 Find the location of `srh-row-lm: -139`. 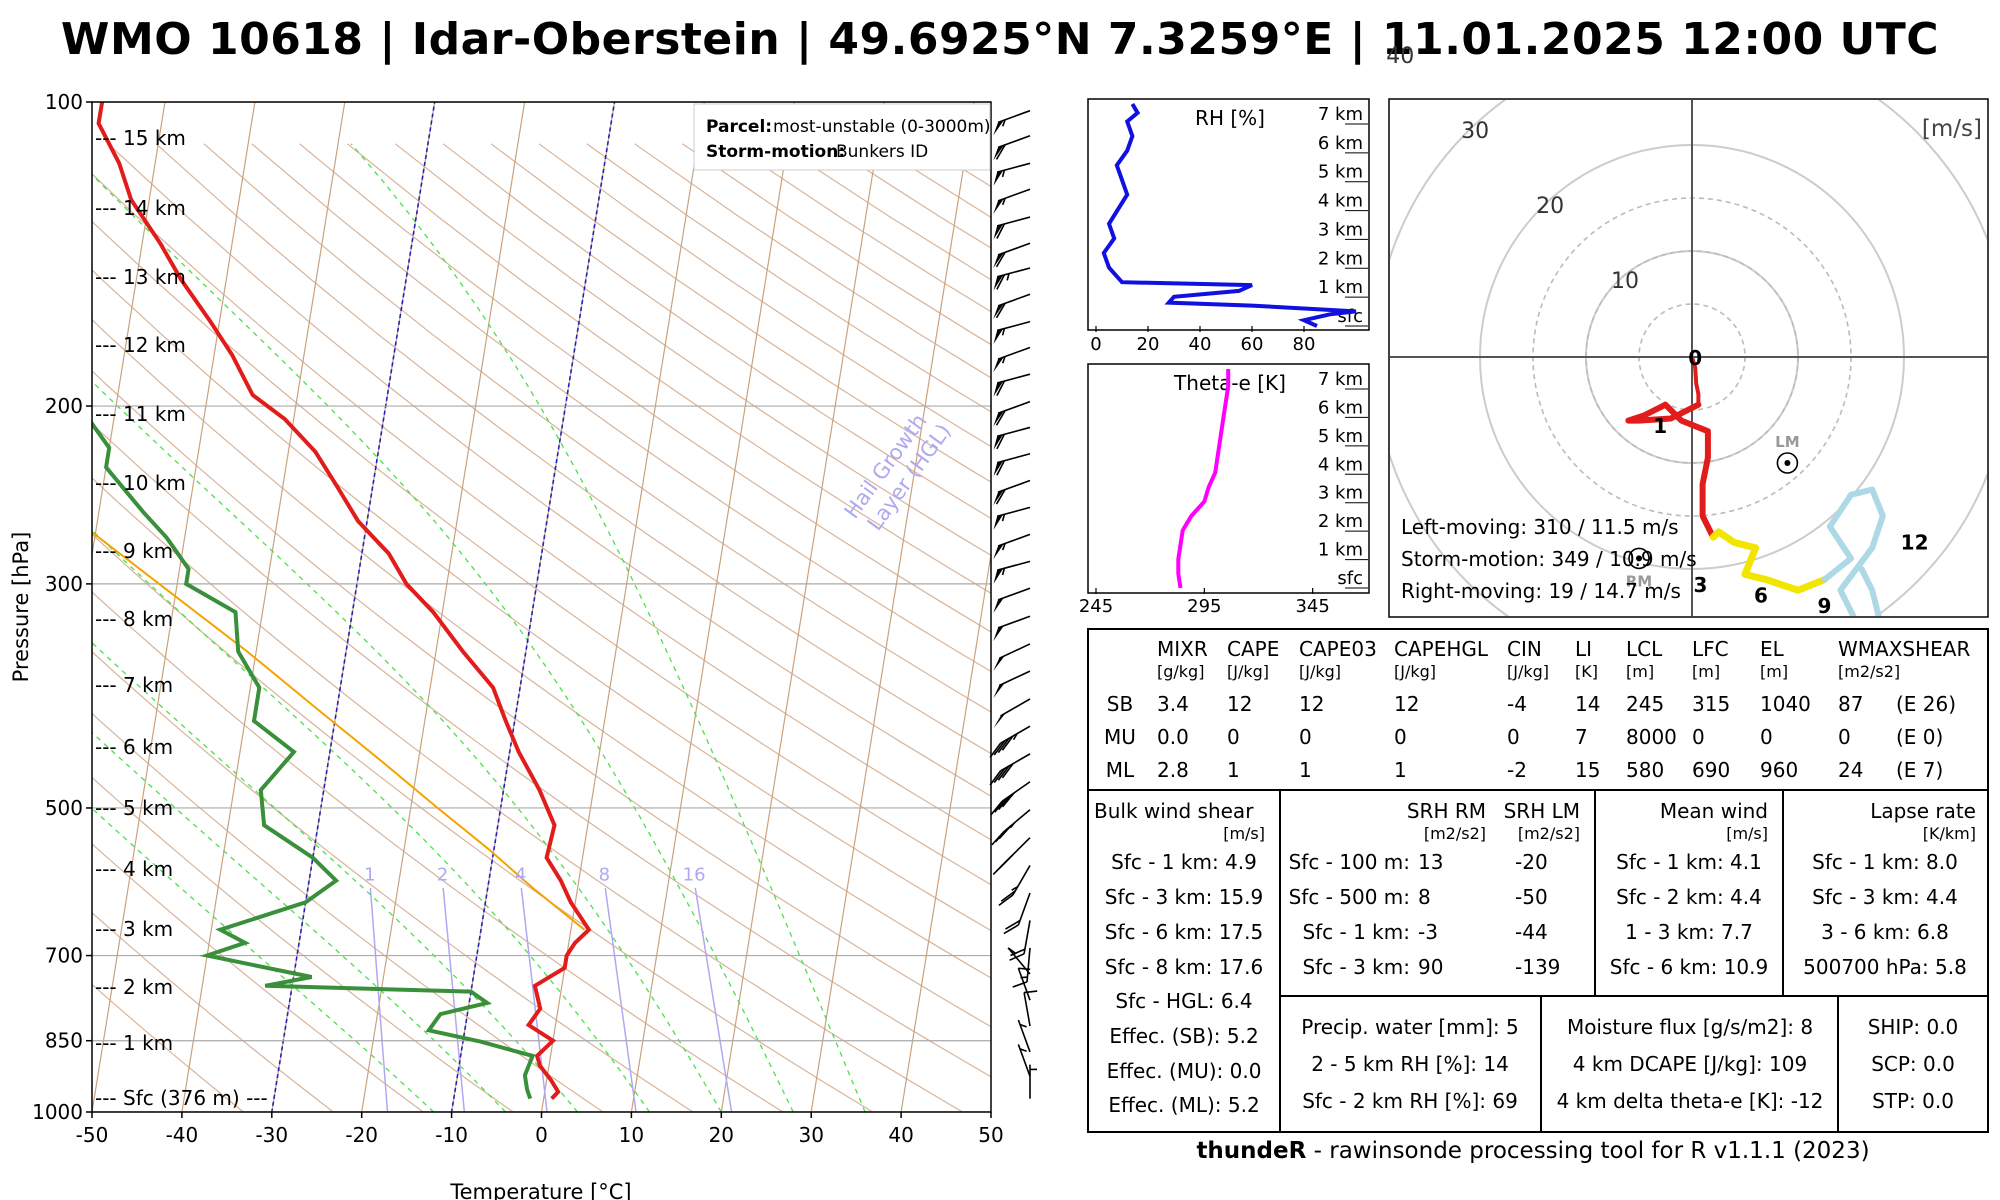

srh-row-lm: -139 is located at coordinates (1537, 967).